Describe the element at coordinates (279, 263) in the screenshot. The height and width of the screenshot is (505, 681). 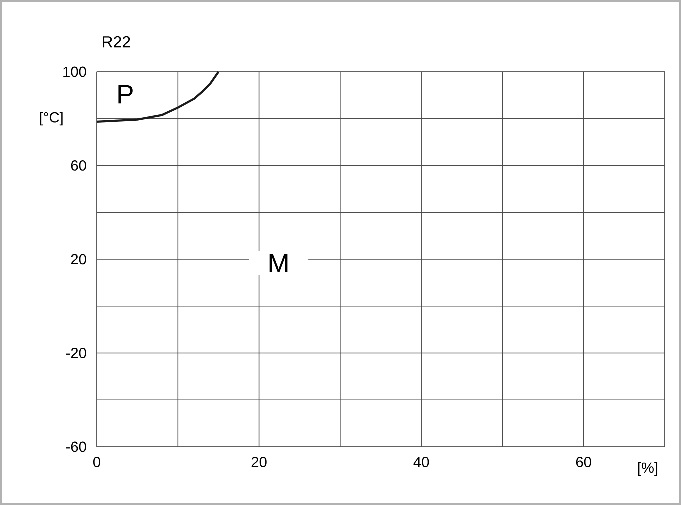
I see `annotation: M` at that location.